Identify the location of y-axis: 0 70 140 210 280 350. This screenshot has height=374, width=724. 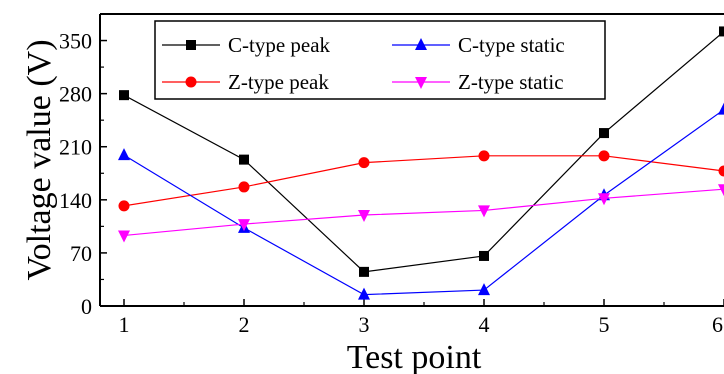
(83, 174).